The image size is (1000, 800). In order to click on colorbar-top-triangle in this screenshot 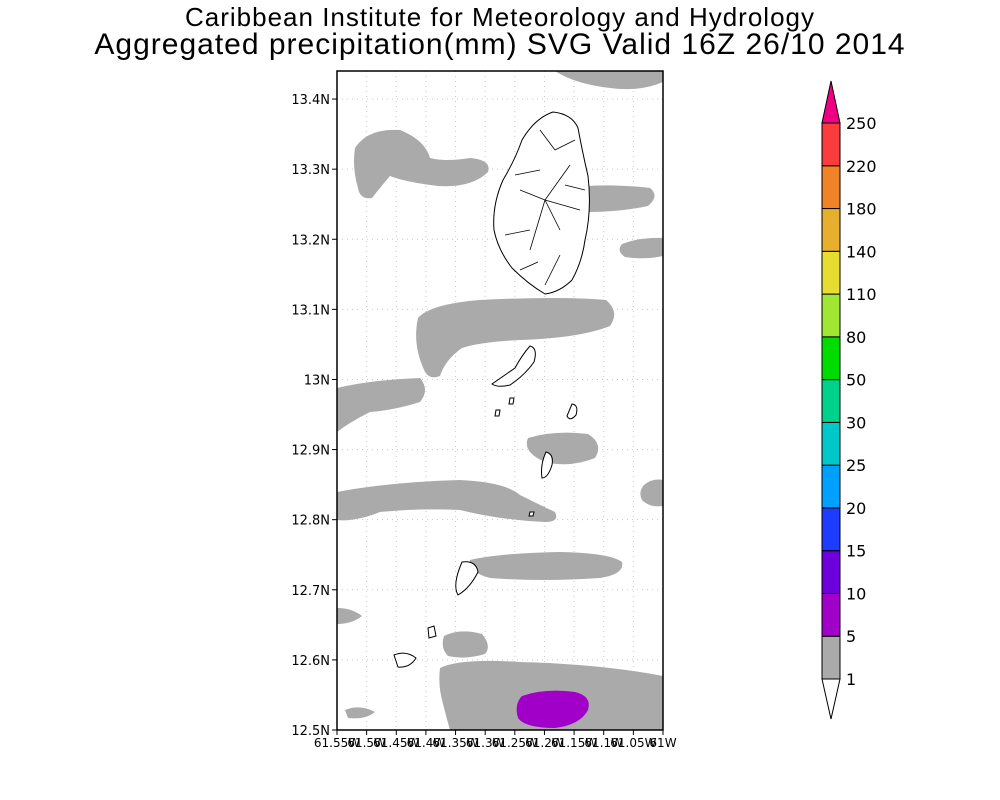, I will do `click(831, 102)`.